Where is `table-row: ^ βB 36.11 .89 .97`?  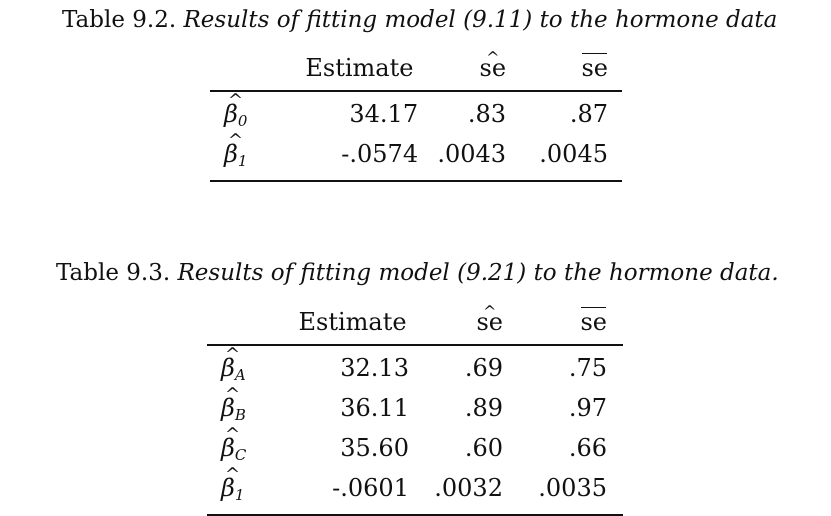 table-row: ^ βB 36.11 .89 .97 is located at coordinates (415, 410).